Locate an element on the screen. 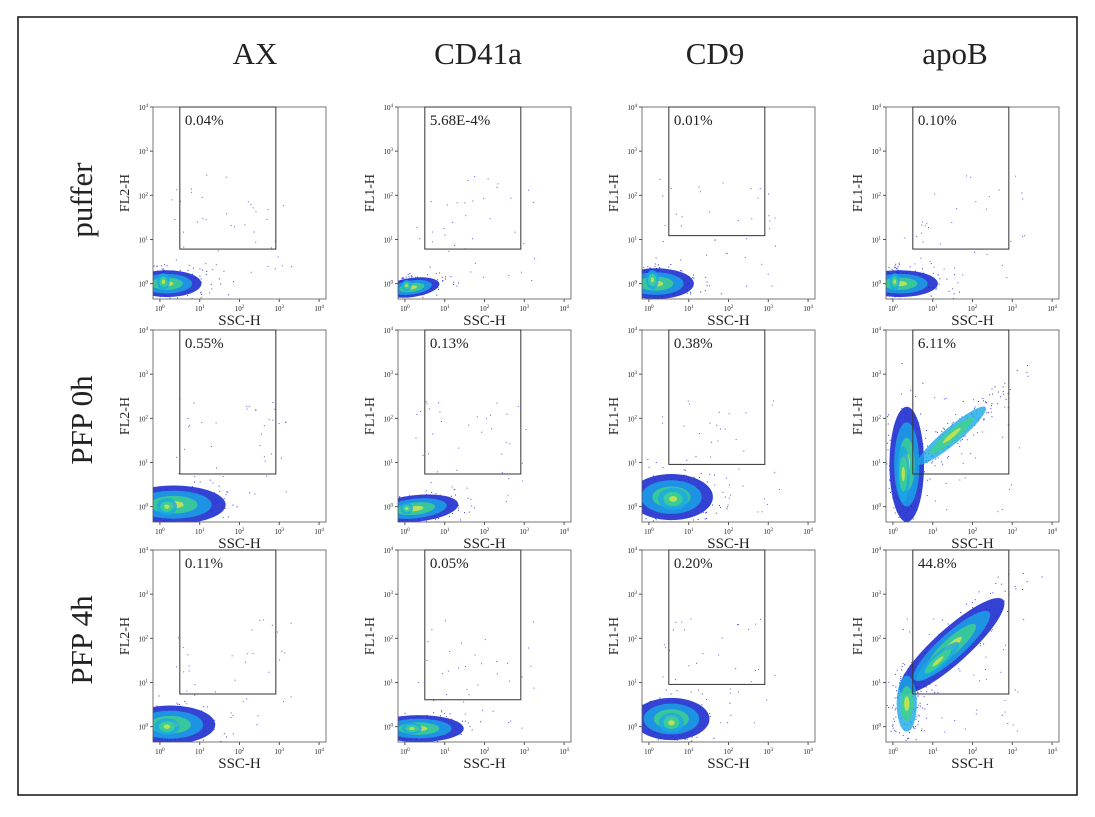  x-tick-label: 10⁰ is located at coordinates (160, 532).